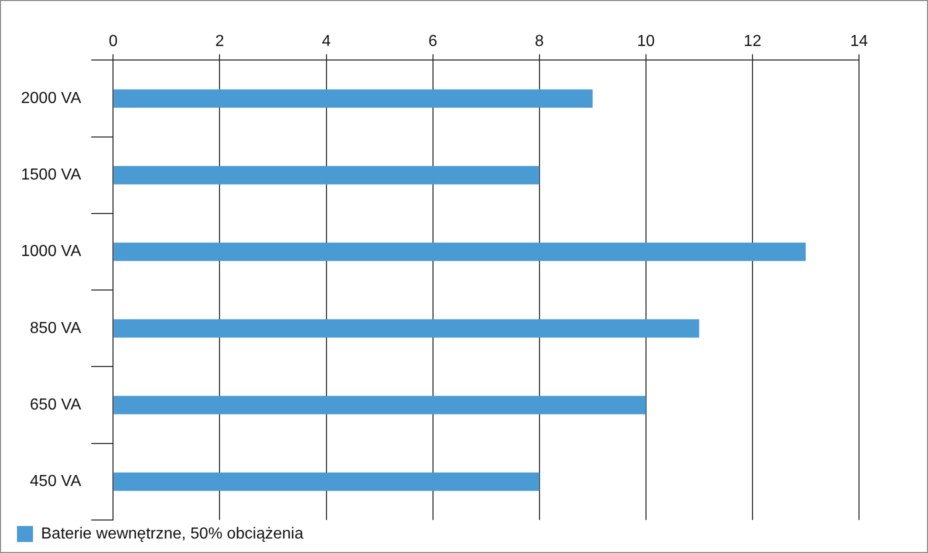 The image size is (928, 553). Describe the element at coordinates (51, 175) in the screenshot. I see `y-tick-label: 1500 VA` at that location.